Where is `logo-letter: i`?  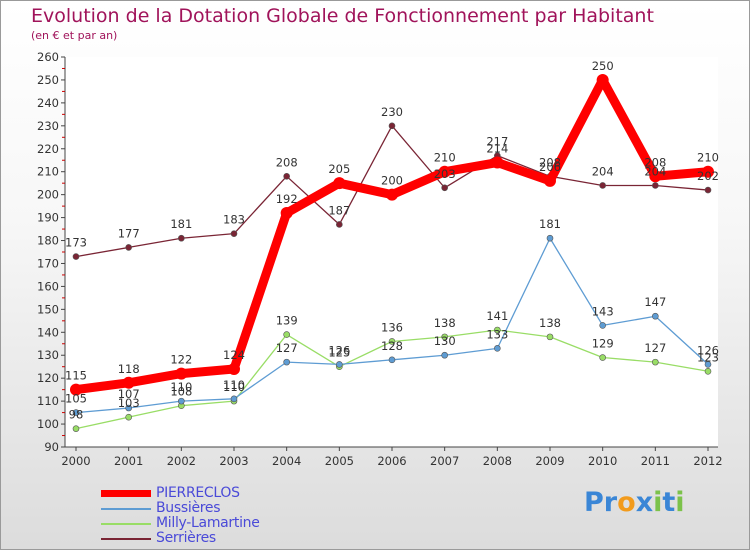
logo-letter: i is located at coordinates (680, 502).